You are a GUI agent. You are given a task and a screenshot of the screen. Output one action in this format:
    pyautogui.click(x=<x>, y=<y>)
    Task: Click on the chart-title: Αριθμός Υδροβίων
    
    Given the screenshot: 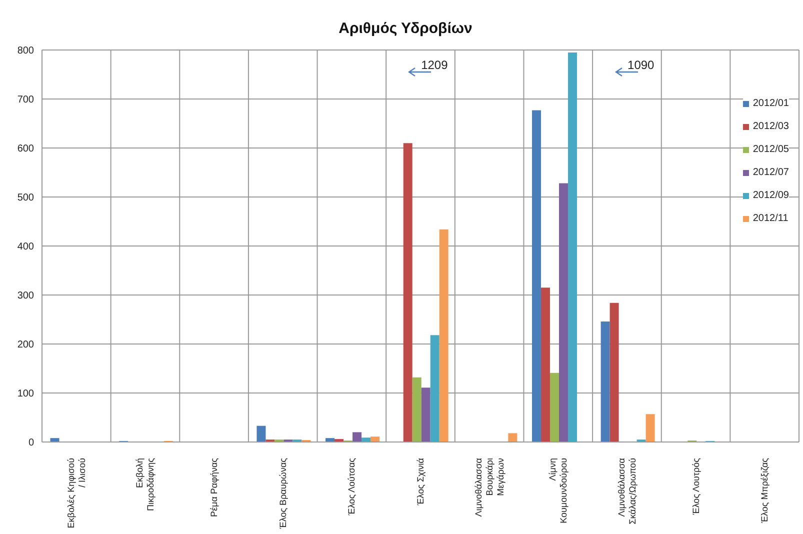 What is the action you would take?
    pyautogui.click(x=406, y=29)
    